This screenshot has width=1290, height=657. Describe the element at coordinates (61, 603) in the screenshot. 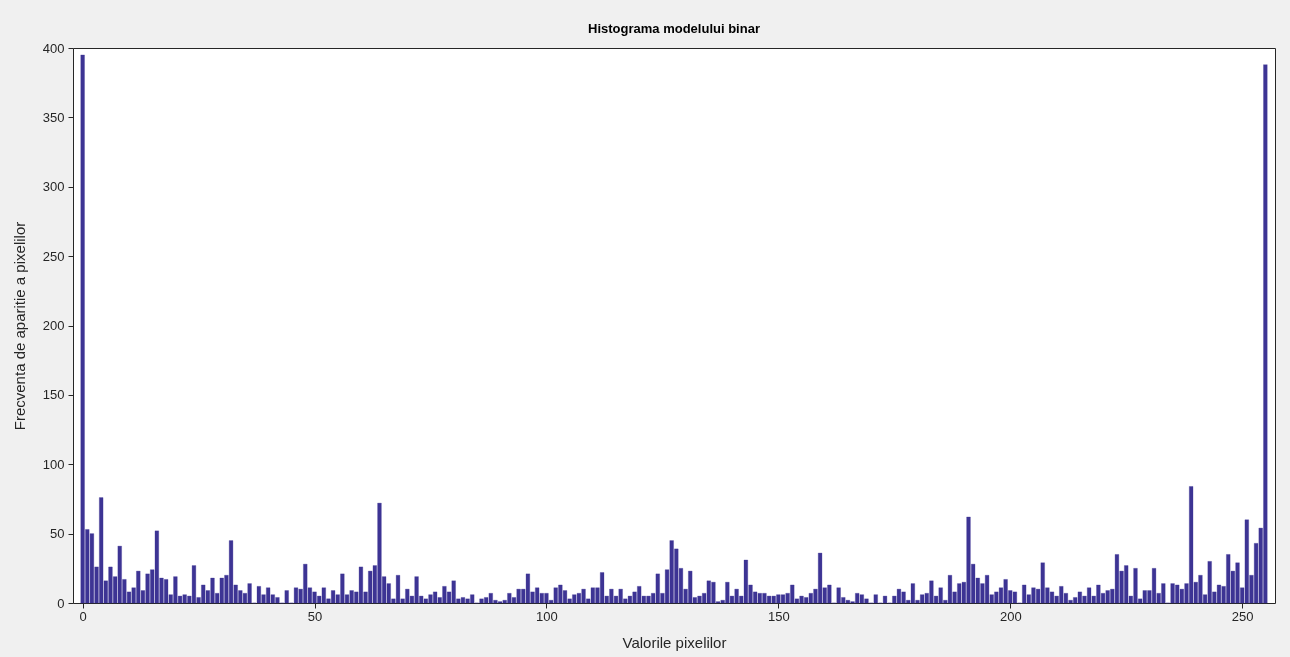

I see `y-tick-label: 0` at that location.